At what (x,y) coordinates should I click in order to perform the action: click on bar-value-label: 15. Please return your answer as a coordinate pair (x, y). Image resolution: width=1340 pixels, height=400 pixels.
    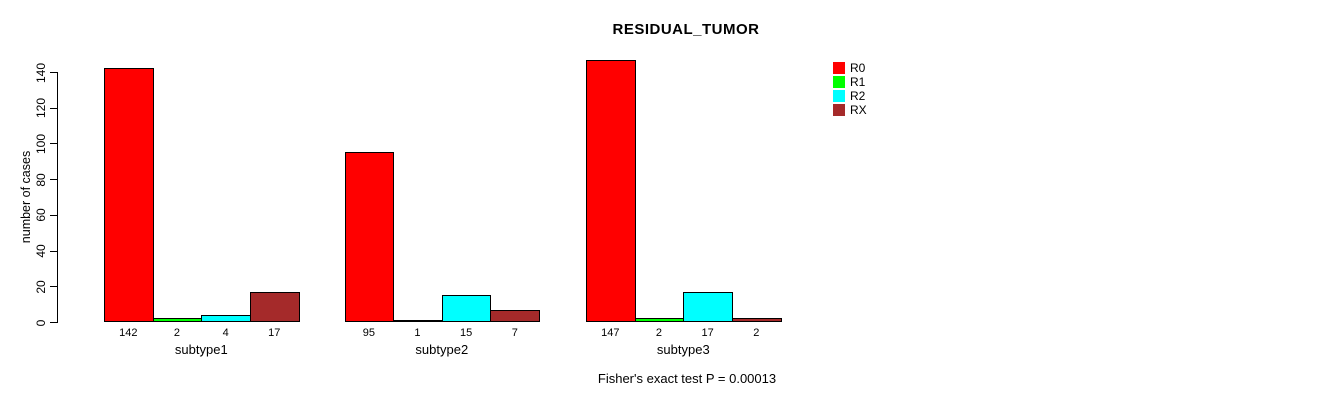
    Looking at the image, I should click on (466, 333).